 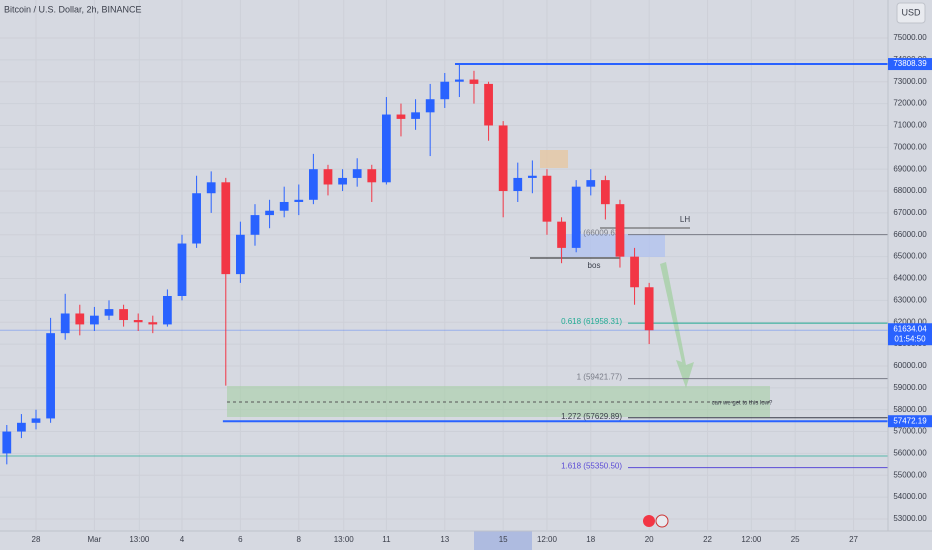 What do you see at coordinates (600, 377) in the screenshot?
I see `fib-label: 1 (59421.77)` at bounding box center [600, 377].